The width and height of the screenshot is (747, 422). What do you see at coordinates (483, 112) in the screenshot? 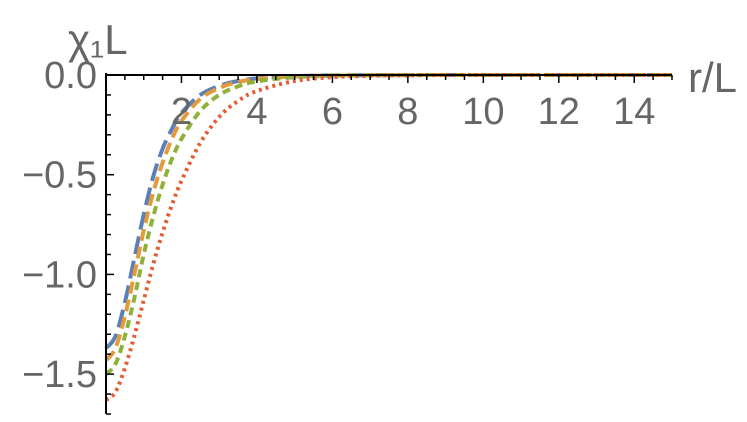
I see `x-tick-label: 10` at bounding box center [483, 112].